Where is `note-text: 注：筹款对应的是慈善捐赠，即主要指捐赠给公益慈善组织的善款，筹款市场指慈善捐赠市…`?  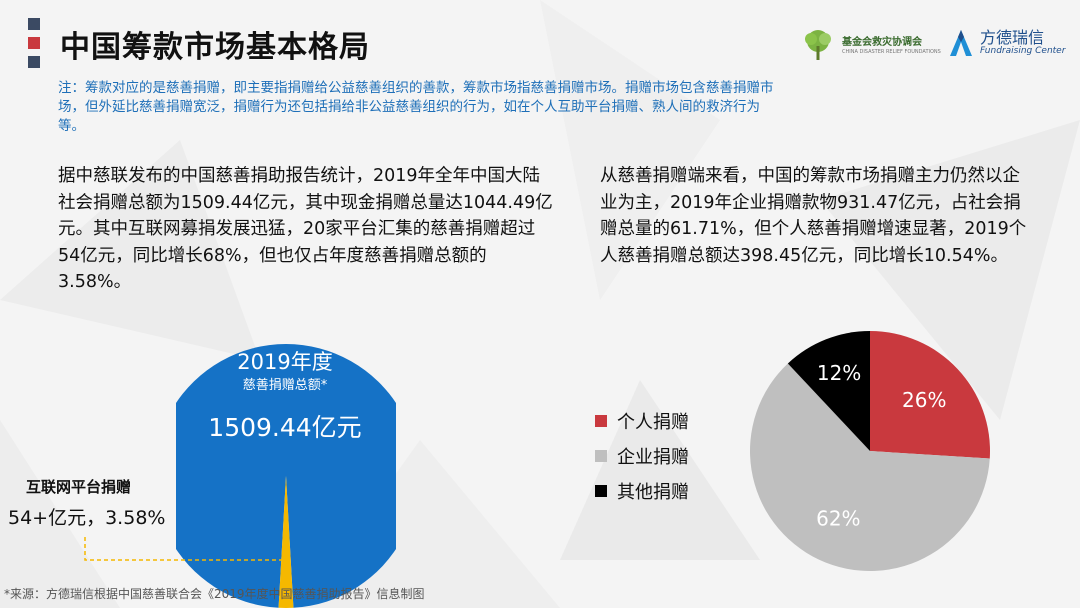 note-text: 注：筹款对应的是慈善捐赠，即主要指捐赠给公益慈善组织的善款，筹款市场指慈善捐赠市… is located at coordinates (416, 107).